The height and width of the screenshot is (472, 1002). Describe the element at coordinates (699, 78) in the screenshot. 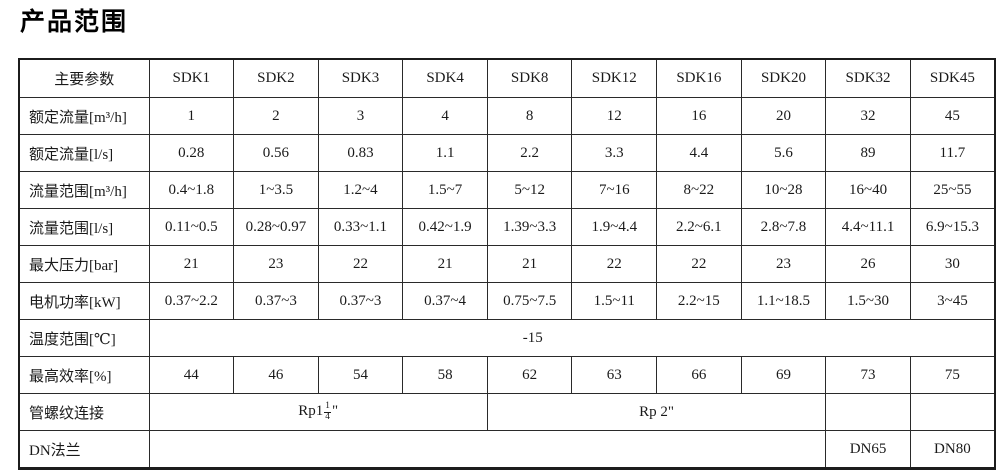

I see `header-sdk16: SDK16` at that location.